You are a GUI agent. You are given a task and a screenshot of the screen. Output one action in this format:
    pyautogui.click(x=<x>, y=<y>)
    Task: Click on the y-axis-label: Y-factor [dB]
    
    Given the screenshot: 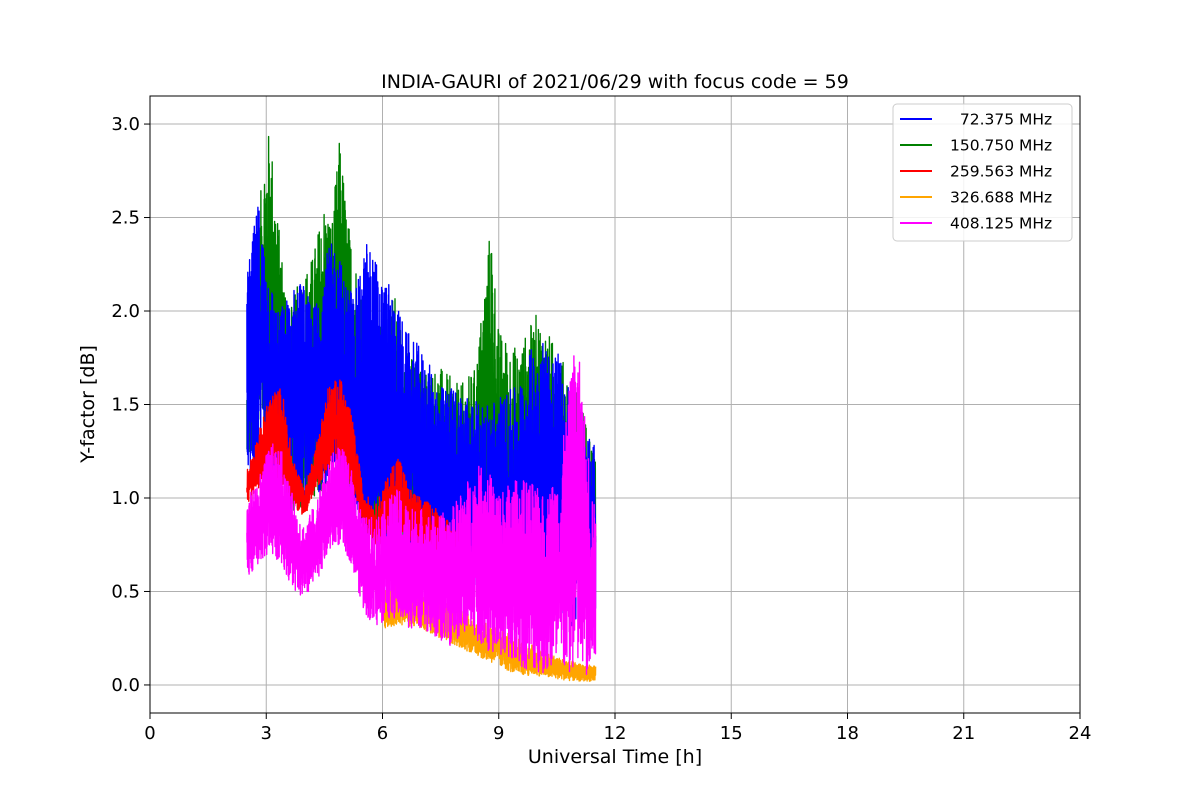 What is the action you would take?
    pyautogui.click(x=88, y=404)
    